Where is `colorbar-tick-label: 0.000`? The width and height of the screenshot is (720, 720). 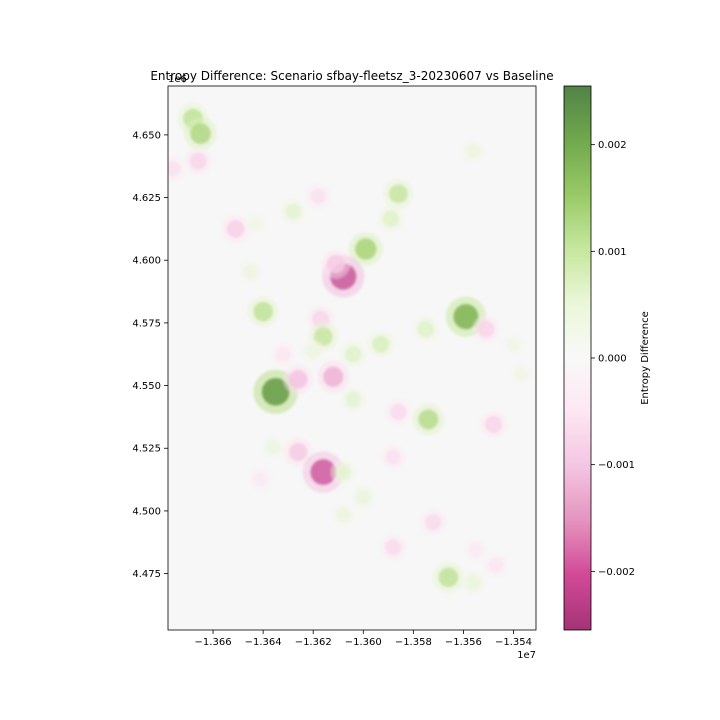
colorbar-tick-label: 0.000 is located at coordinates (612, 359).